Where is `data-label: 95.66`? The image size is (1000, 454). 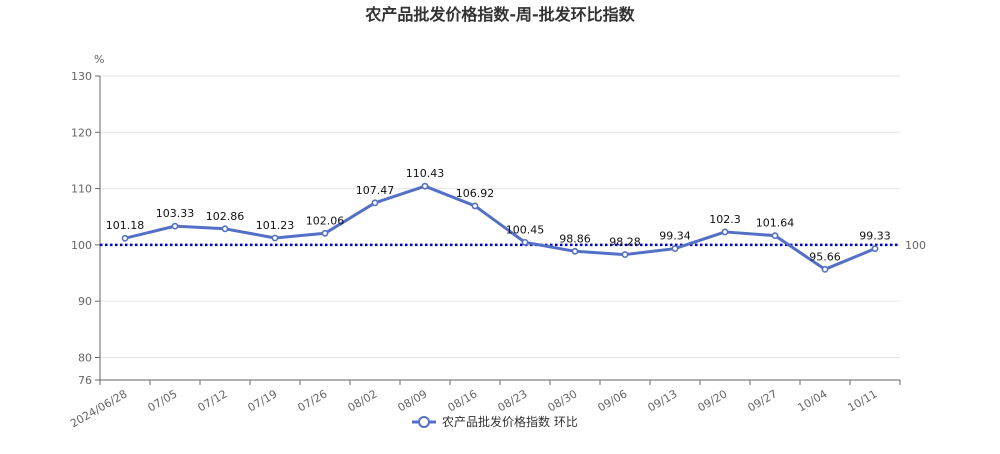 data-label: 95.66 is located at coordinates (825, 256).